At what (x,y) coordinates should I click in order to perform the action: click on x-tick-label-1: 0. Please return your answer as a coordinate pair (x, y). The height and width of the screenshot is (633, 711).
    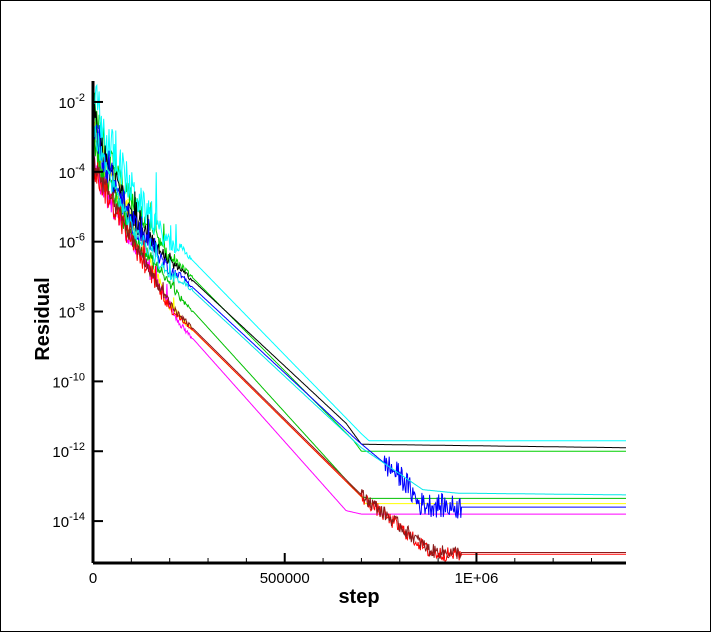
    Looking at the image, I should click on (93, 578).